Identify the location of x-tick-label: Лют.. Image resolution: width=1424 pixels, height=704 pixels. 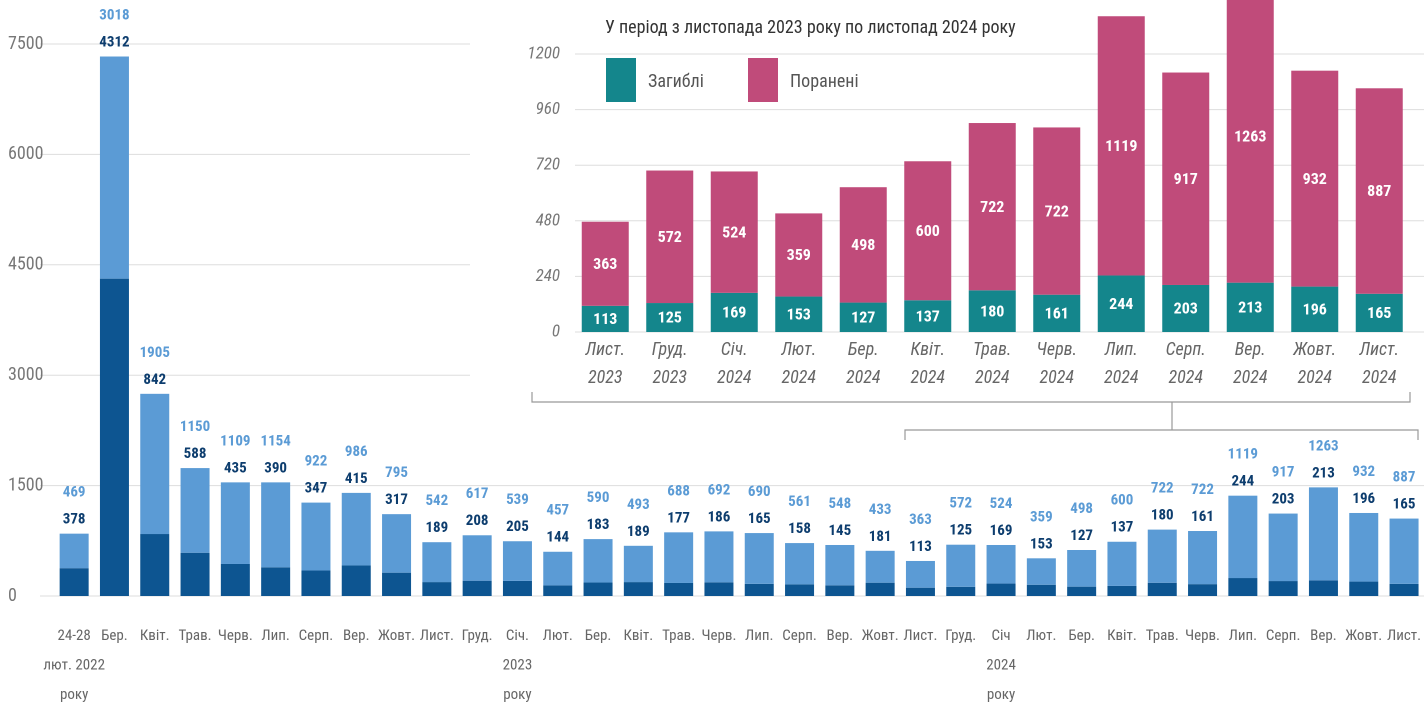
(1041, 635).